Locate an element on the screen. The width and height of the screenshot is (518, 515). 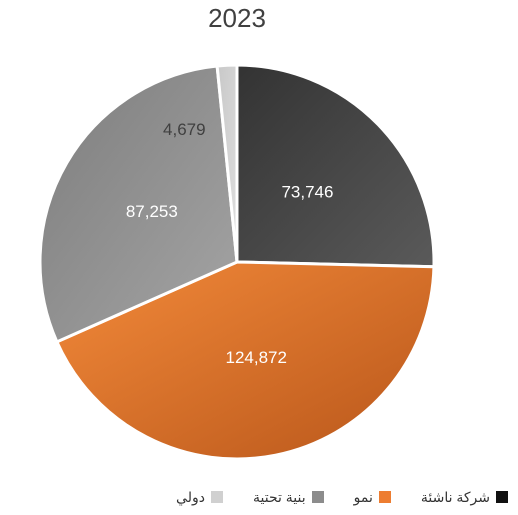
data-label: 73,746 is located at coordinates (307, 192).